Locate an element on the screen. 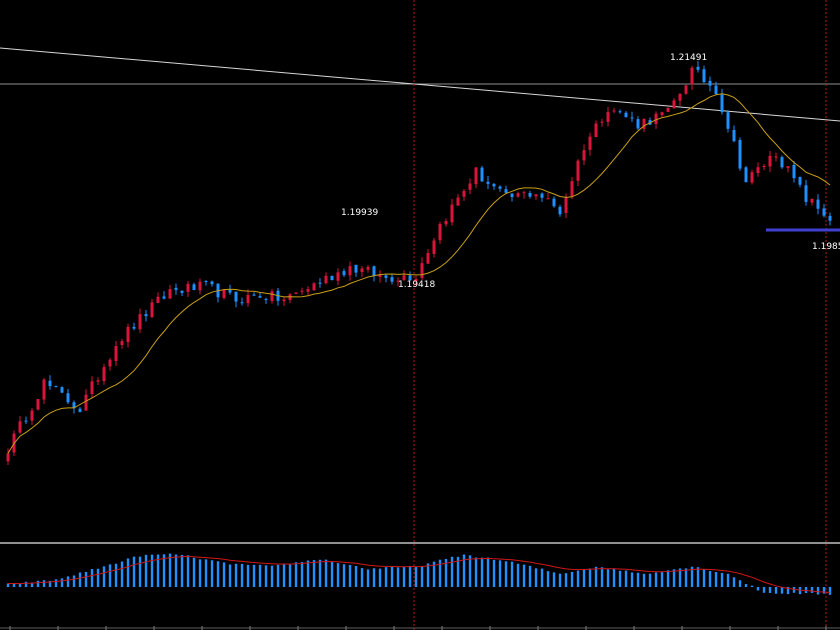  price-label-support: 1.1985 is located at coordinates (826, 247).